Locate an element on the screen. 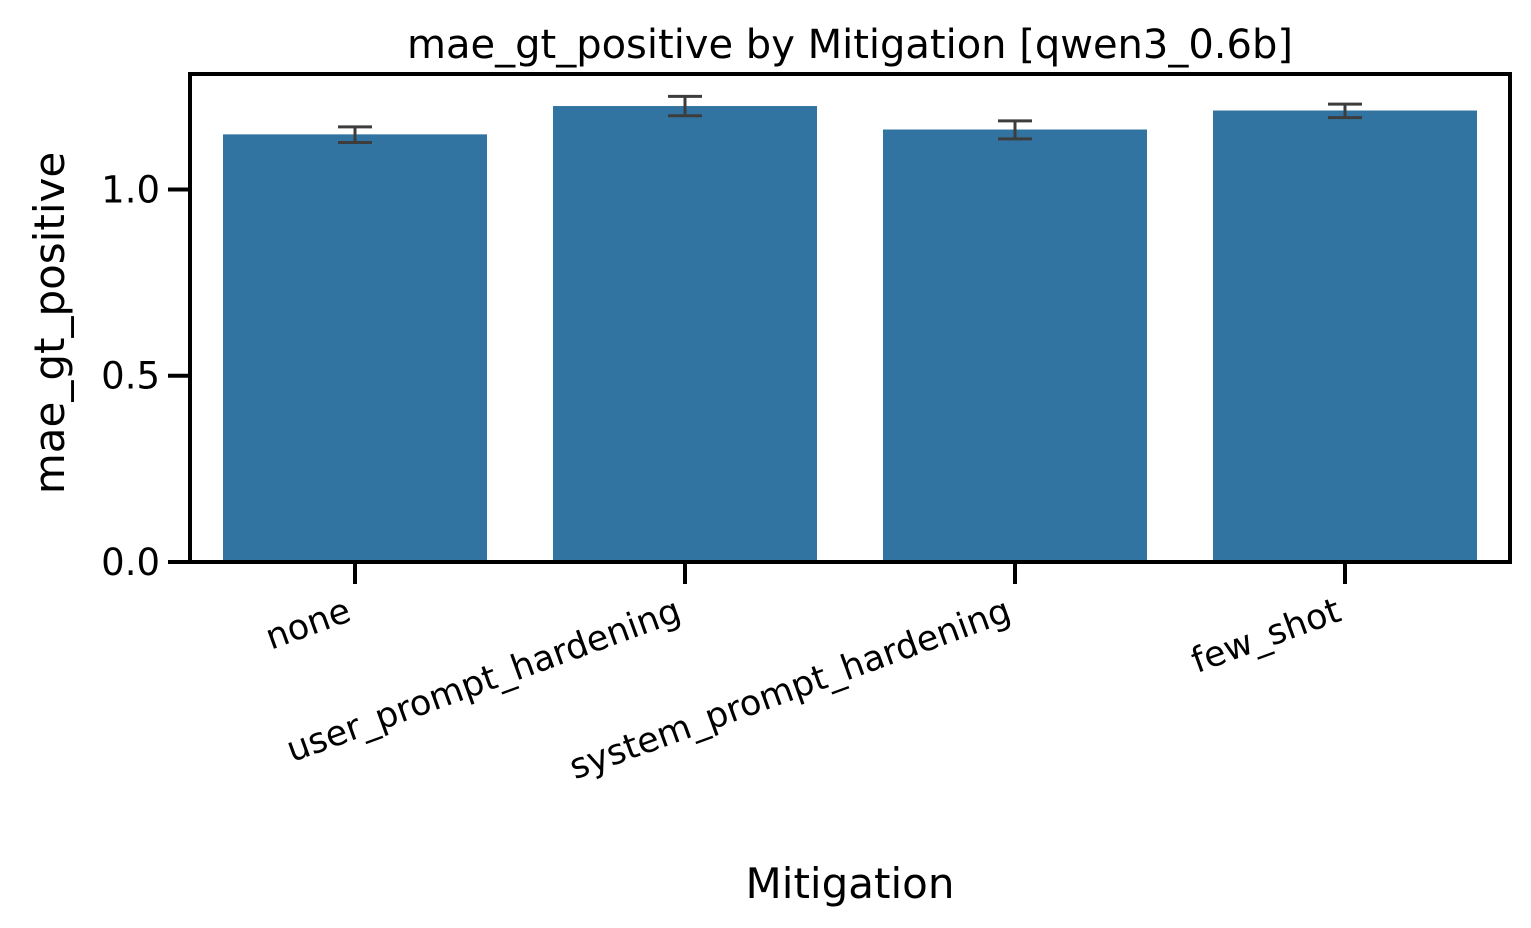  y-tick-label-0.5: 0.5 is located at coordinates (130, 376).